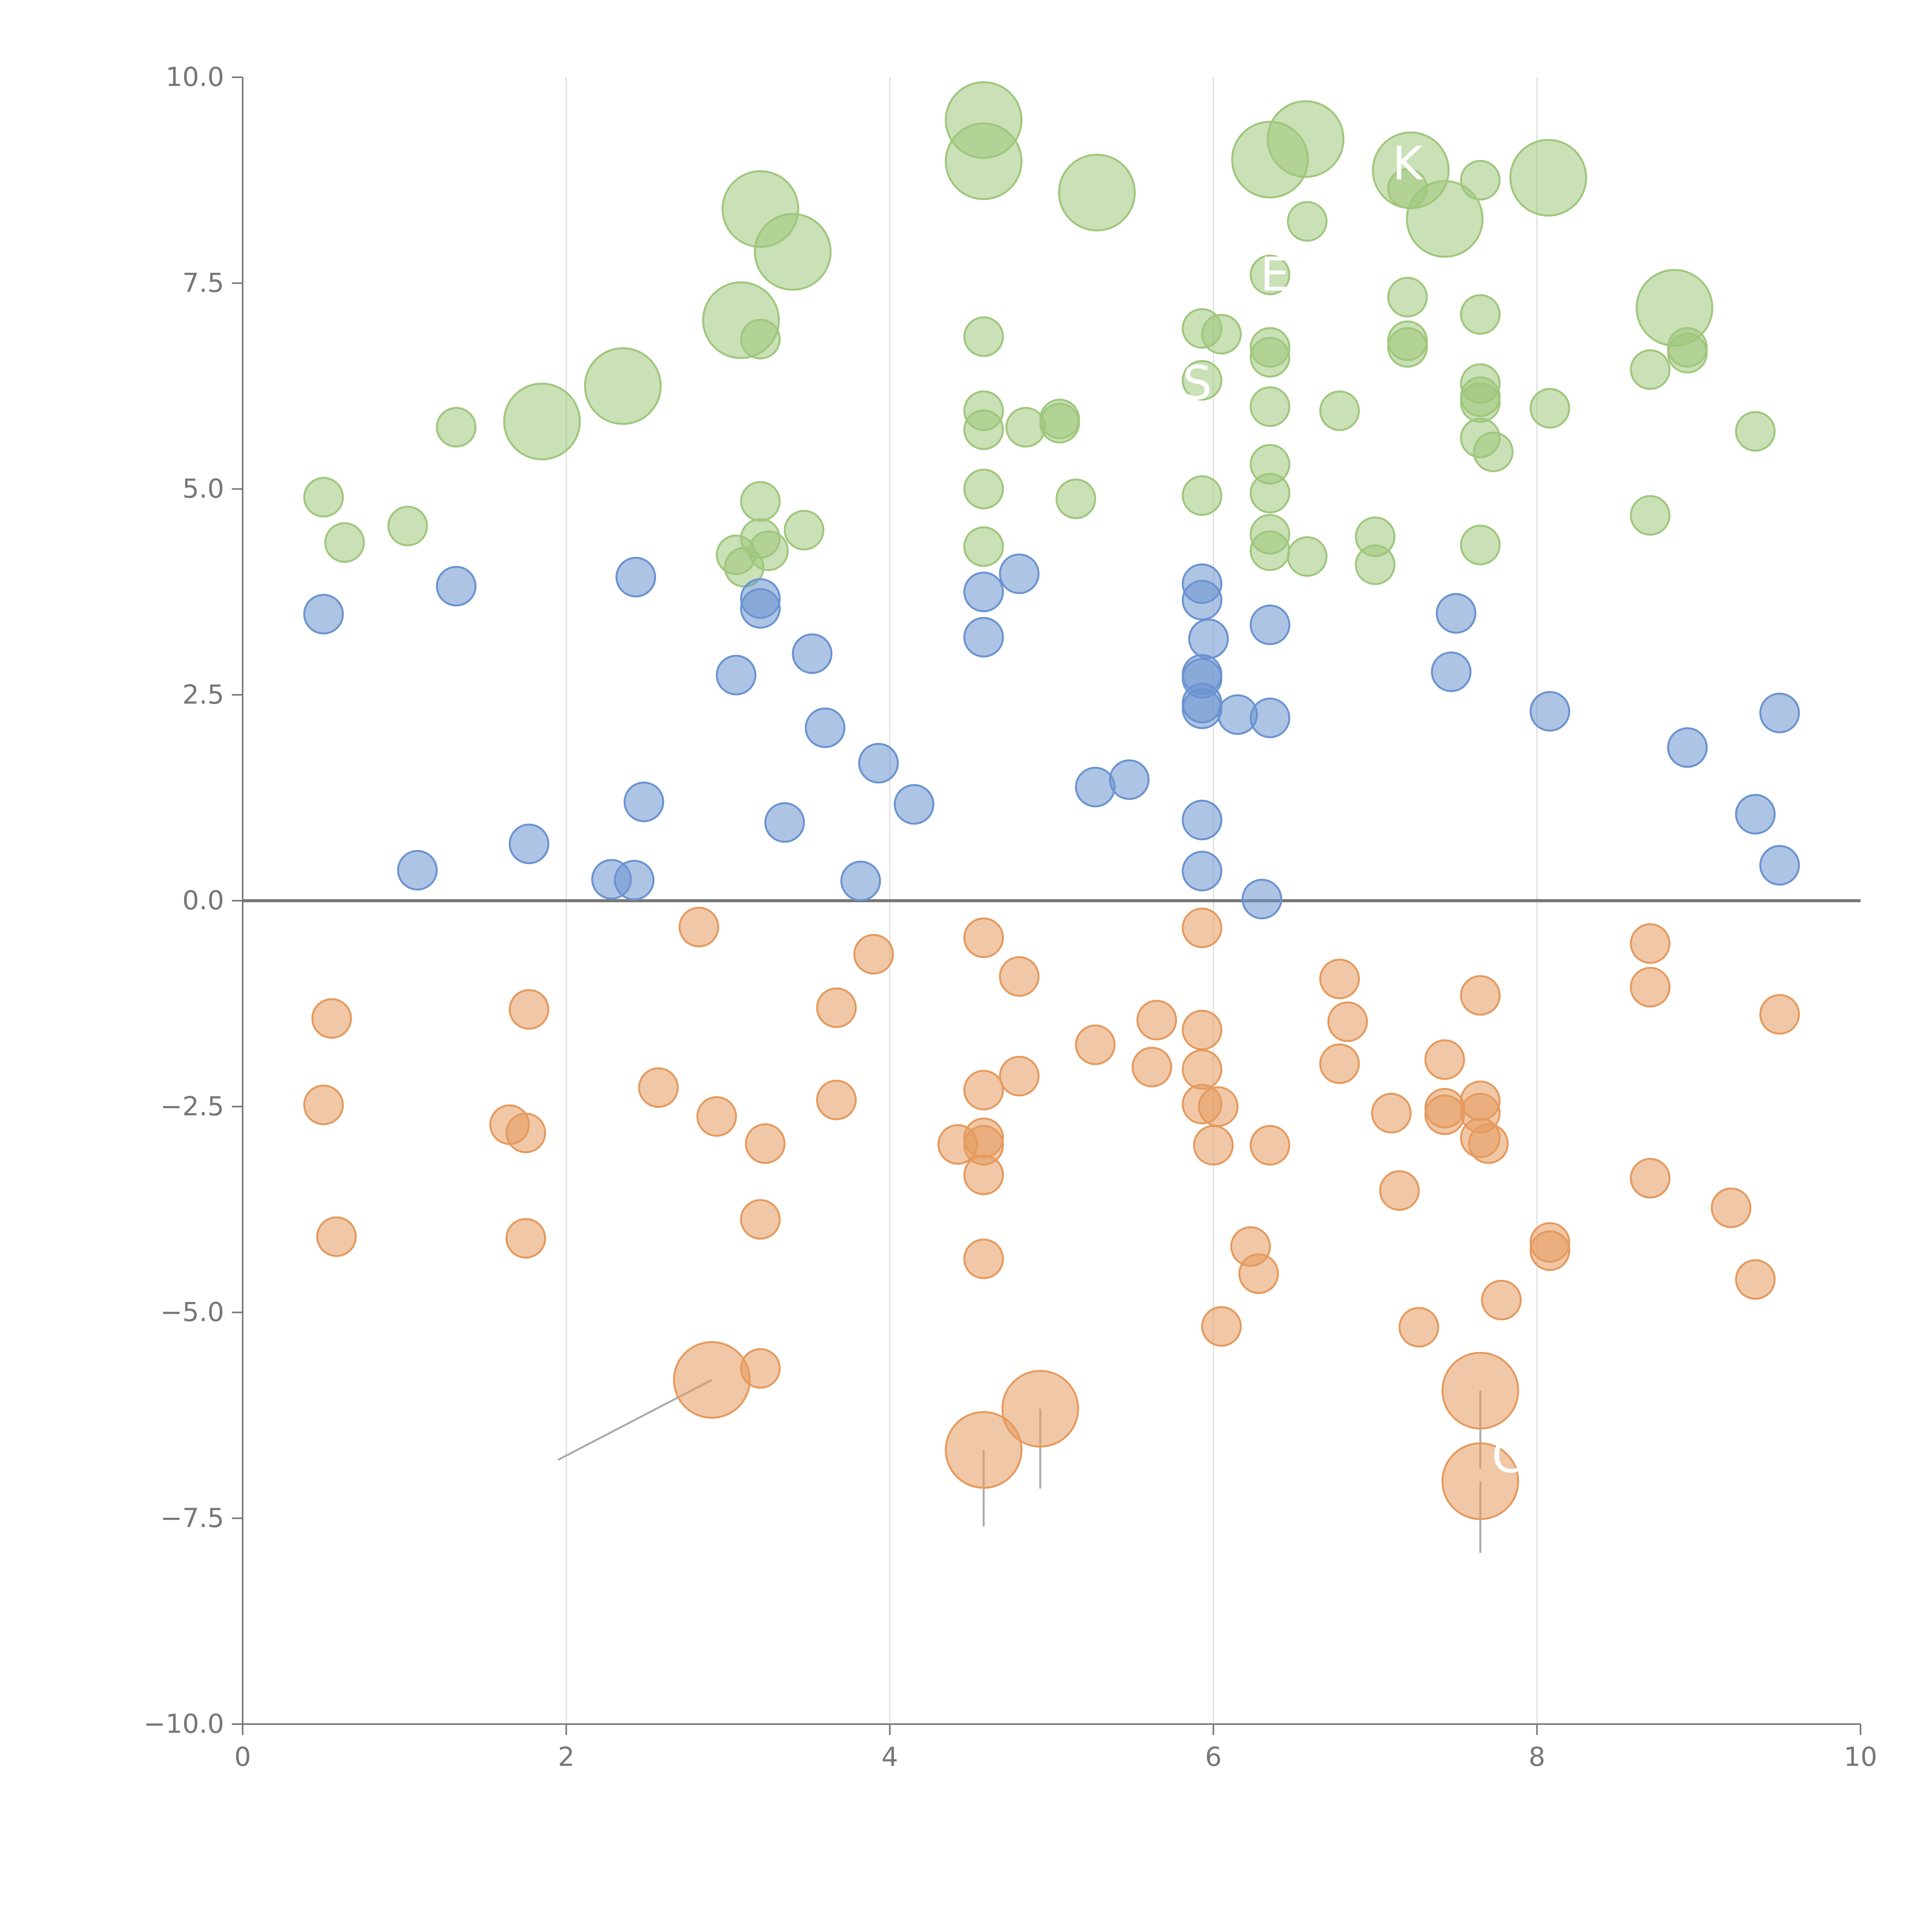  What do you see at coordinates (192, 1518) in the screenshot?
I see `y-tick-label: −7.5` at bounding box center [192, 1518].